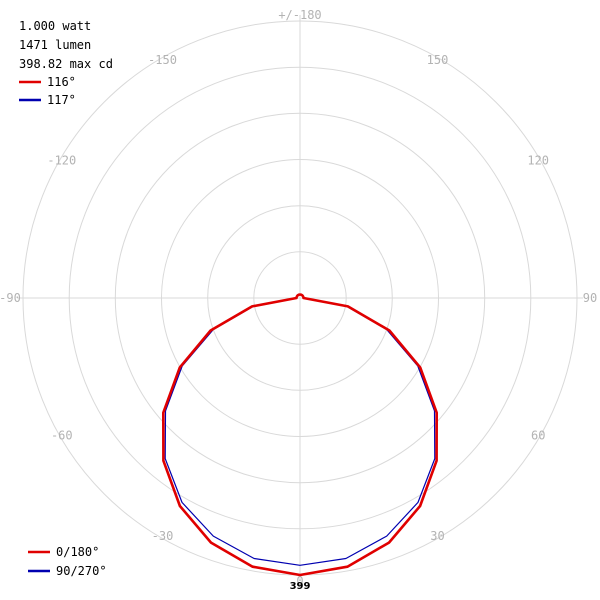 The width and height of the screenshot is (600, 600). I want to click on peak-value-label: 399, so click(300, 586).